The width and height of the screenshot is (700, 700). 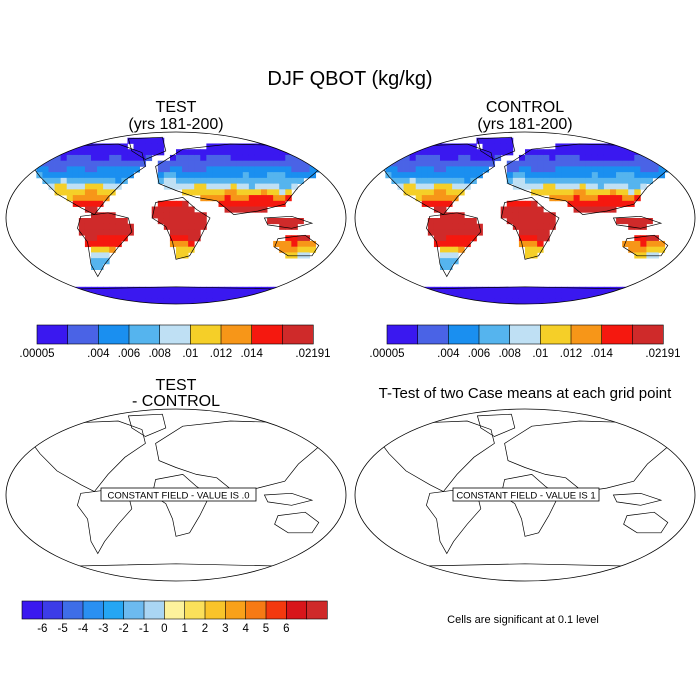 What do you see at coordinates (312, 354) in the screenshot?
I see `colorbar-label: .02191` at bounding box center [312, 354].